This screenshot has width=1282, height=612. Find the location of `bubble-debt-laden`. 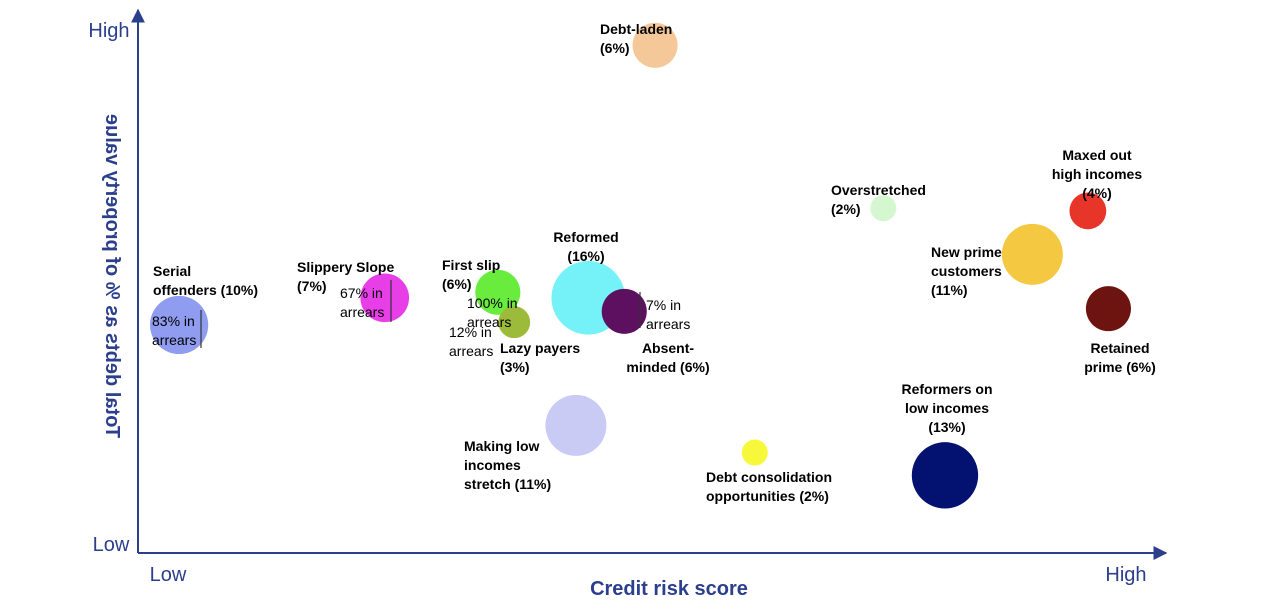

bubble-debt-laden is located at coordinates (655, 45).